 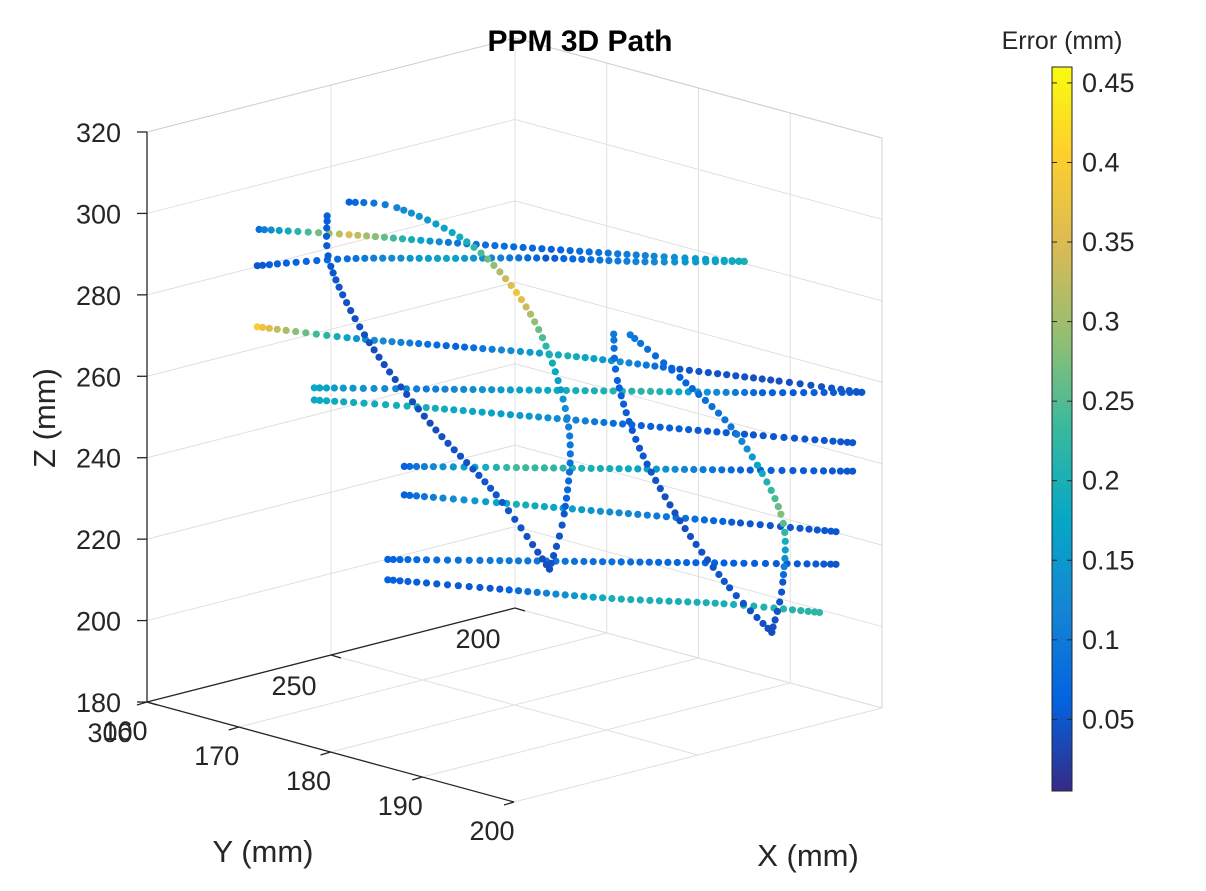 What do you see at coordinates (98, 622) in the screenshot?
I see `z-tick-label: 200` at bounding box center [98, 622].